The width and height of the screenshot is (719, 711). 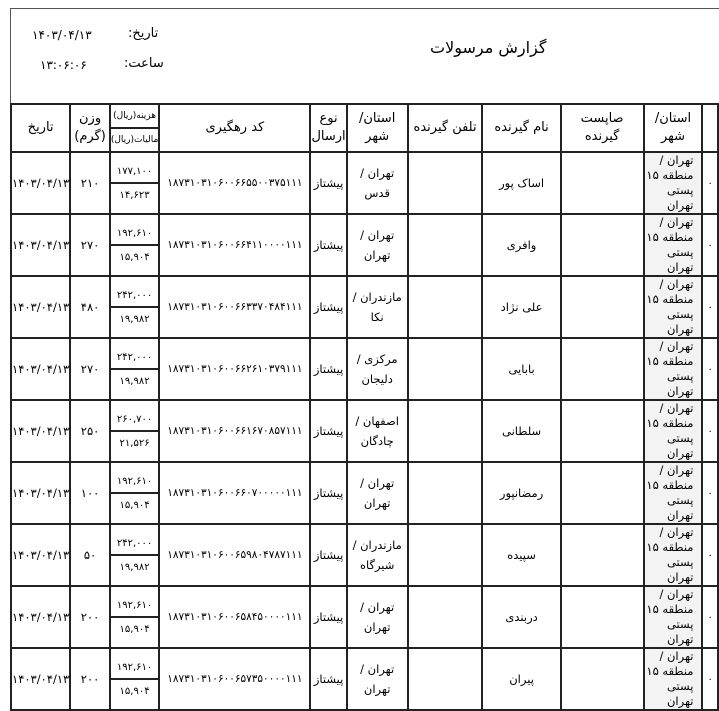 What do you see at coordinates (134, 419) in the screenshot?
I see `cost-value: ۲۶۰,۷۰۰` at bounding box center [134, 419].